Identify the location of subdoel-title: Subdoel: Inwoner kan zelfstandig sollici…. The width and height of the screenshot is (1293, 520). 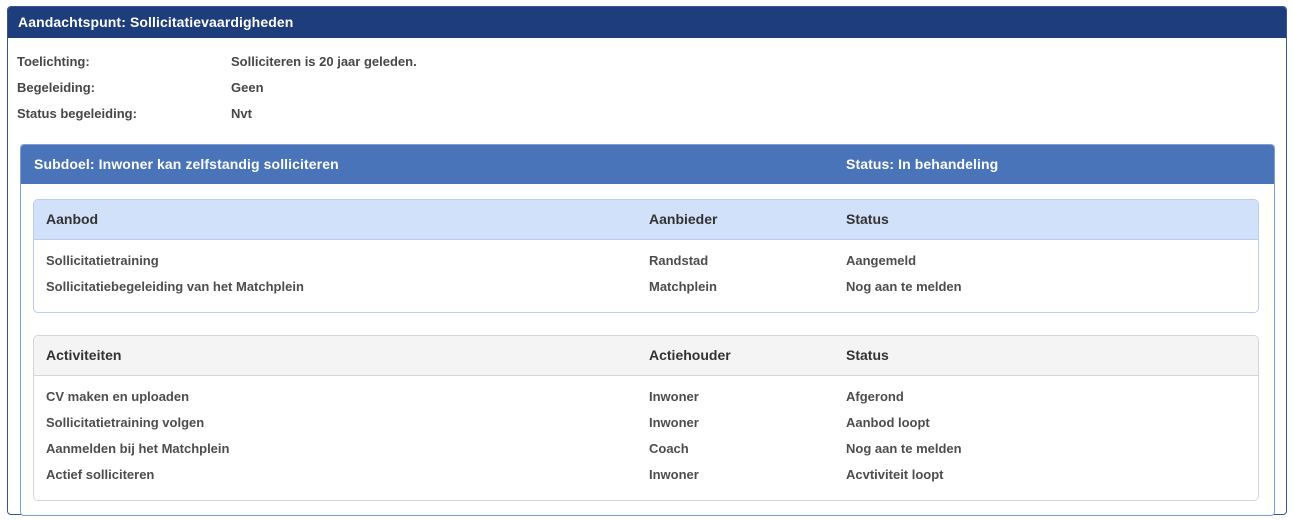
(186, 164).